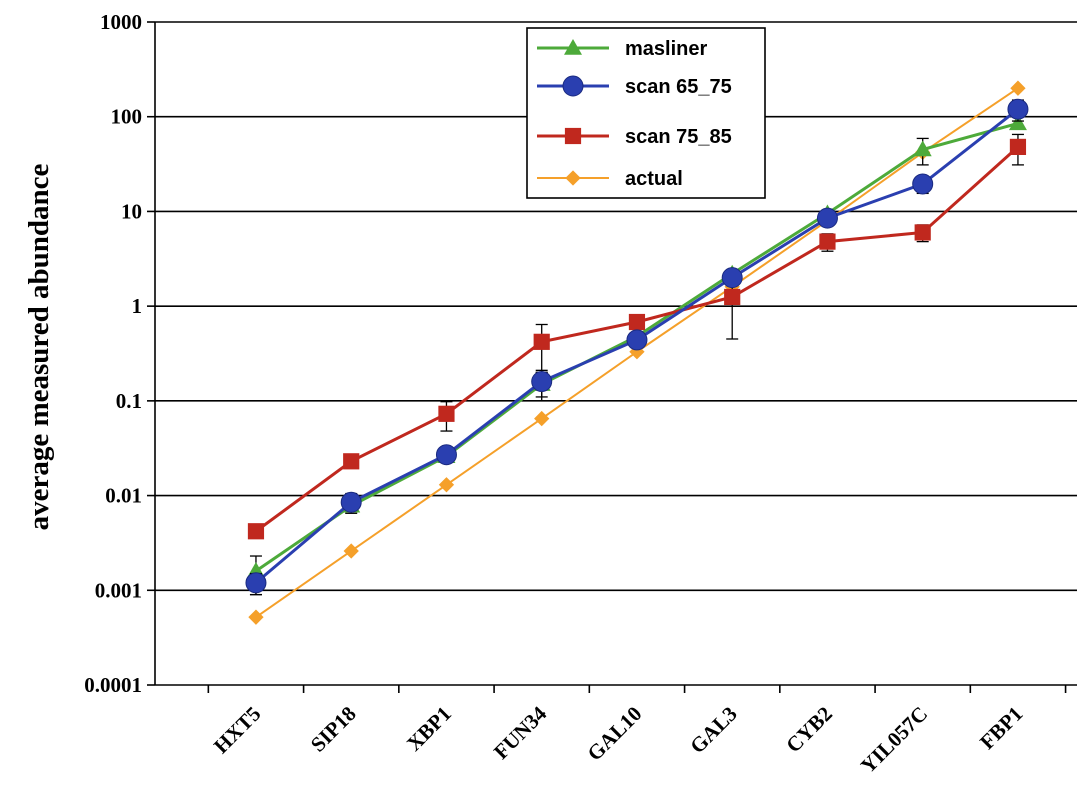  What do you see at coordinates (123, 496) in the screenshot?
I see `y-tick-label: 0.01` at bounding box center [123, 496].